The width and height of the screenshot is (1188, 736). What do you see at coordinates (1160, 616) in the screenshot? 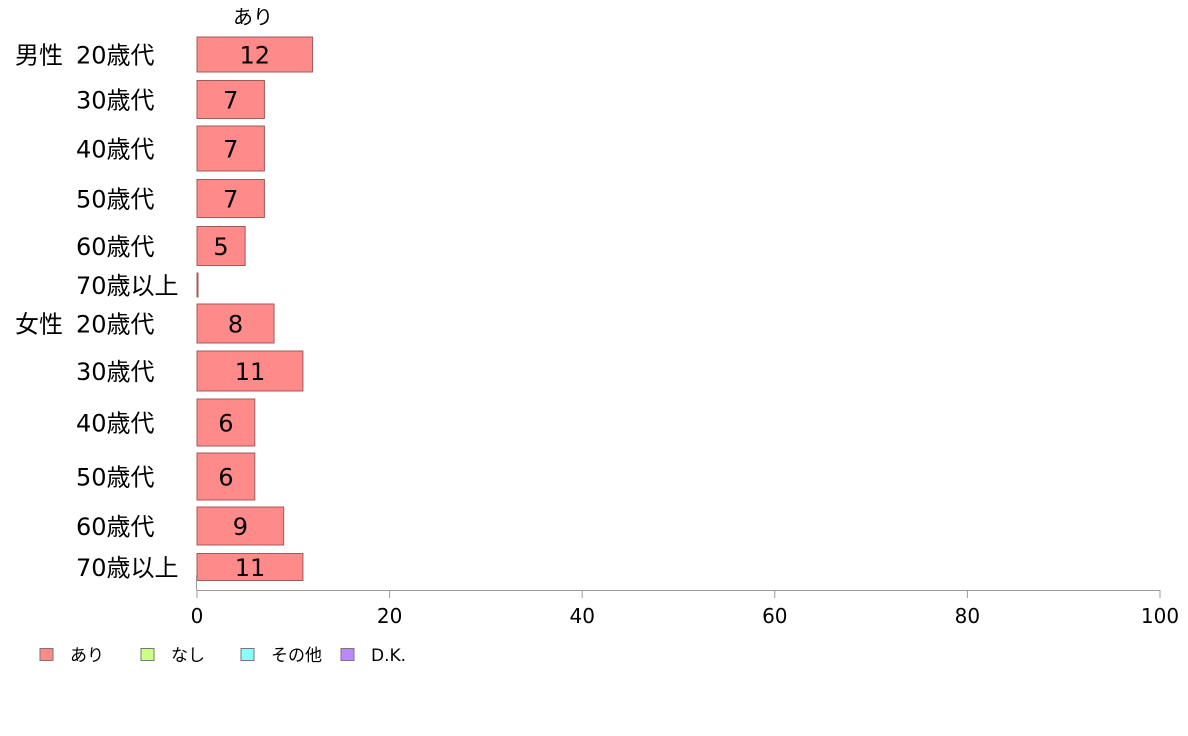
I see `x-tick-label: 100` at bounding box center [1160, 616].